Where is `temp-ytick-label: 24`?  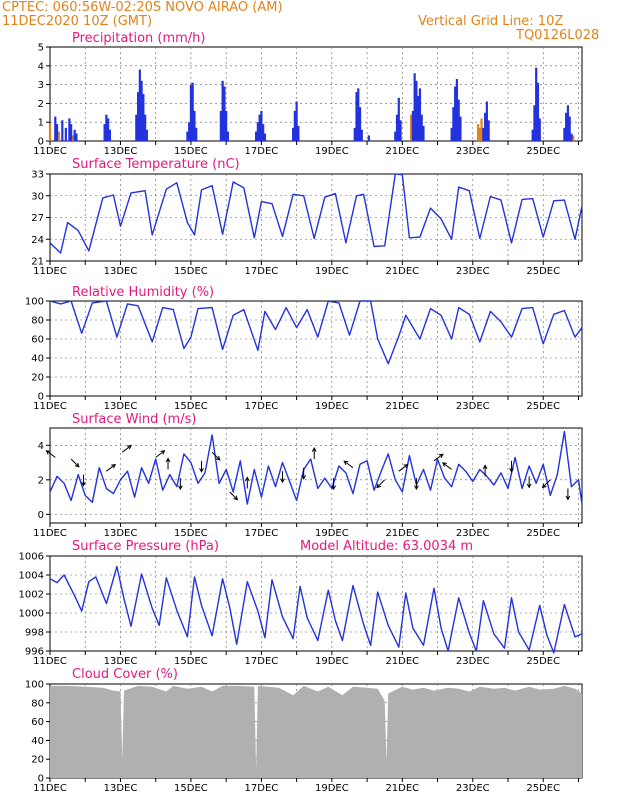
temp-ytick-label: 24 is located at coordinates (37, 240).